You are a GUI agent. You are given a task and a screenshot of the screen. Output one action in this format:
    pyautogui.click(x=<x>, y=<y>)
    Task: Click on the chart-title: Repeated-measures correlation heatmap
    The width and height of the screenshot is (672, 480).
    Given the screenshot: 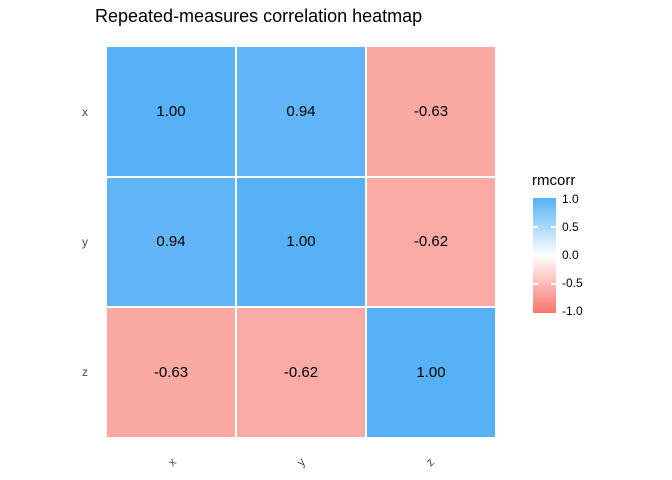 What is the action you would take?
    pyautogui.click(x=259, y=16)
    